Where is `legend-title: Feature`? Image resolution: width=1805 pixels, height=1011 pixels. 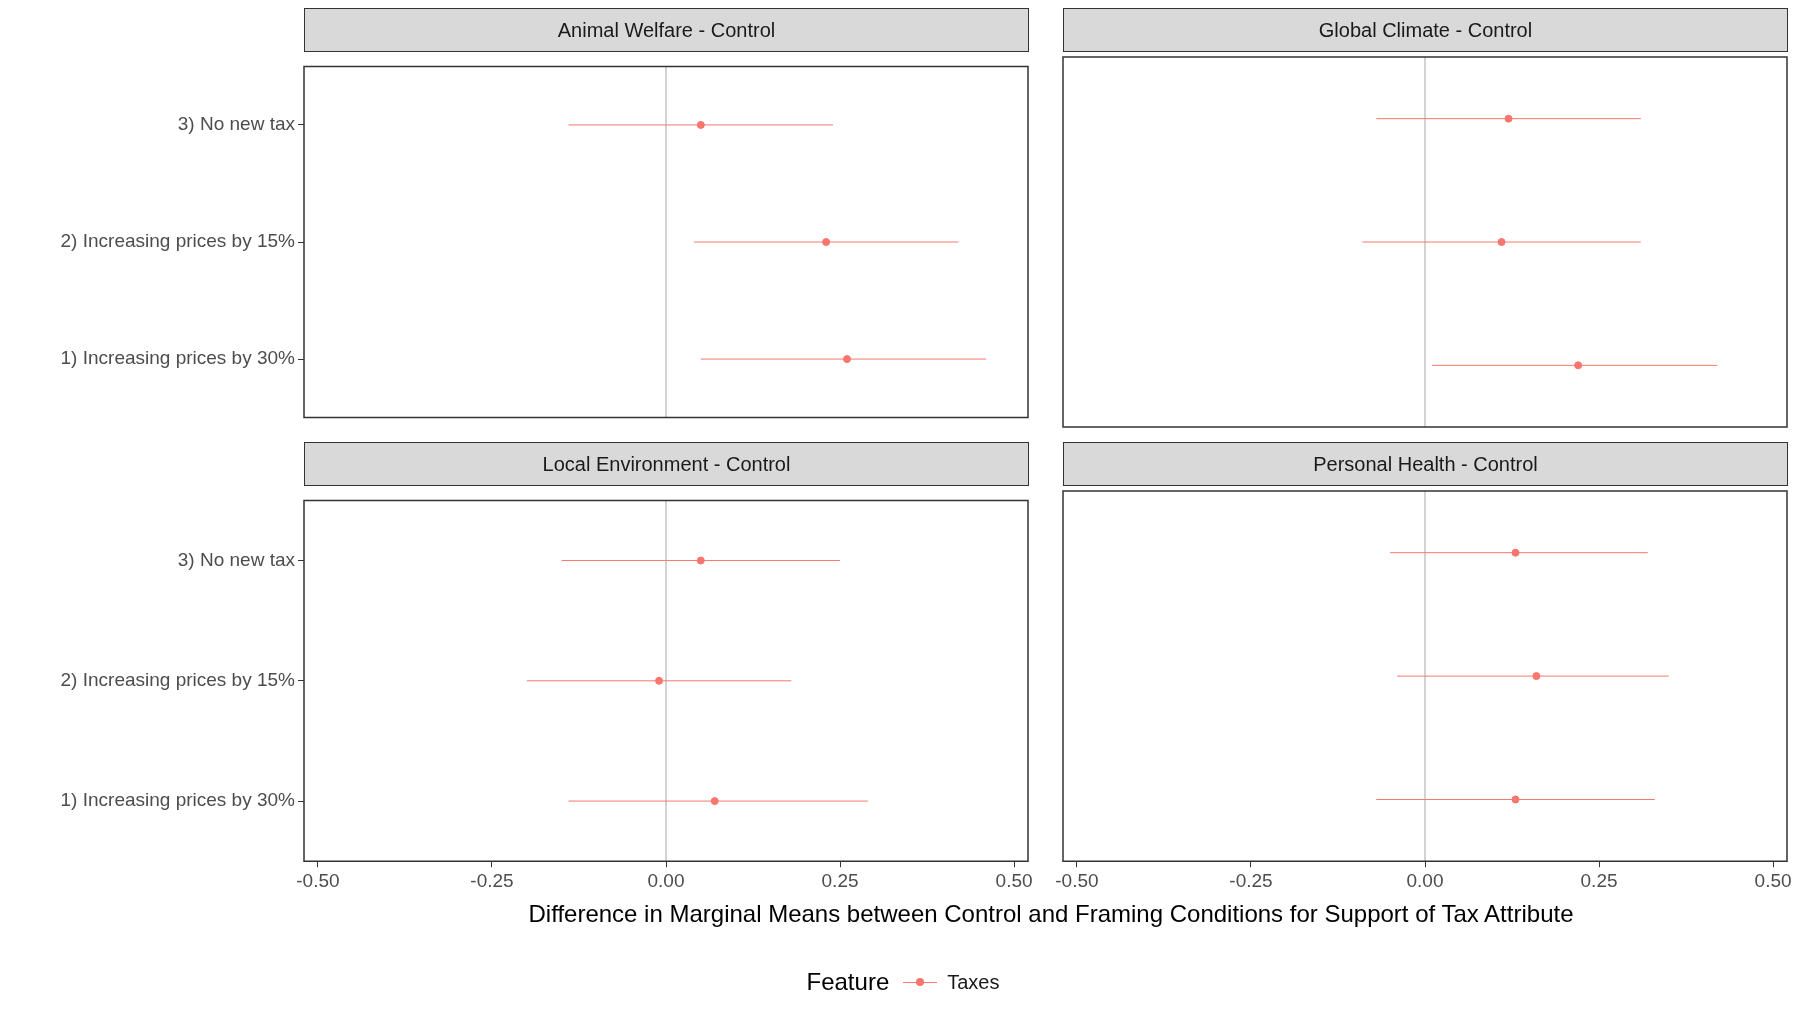 legend-title: Feature is located at coordinates (848, 982).